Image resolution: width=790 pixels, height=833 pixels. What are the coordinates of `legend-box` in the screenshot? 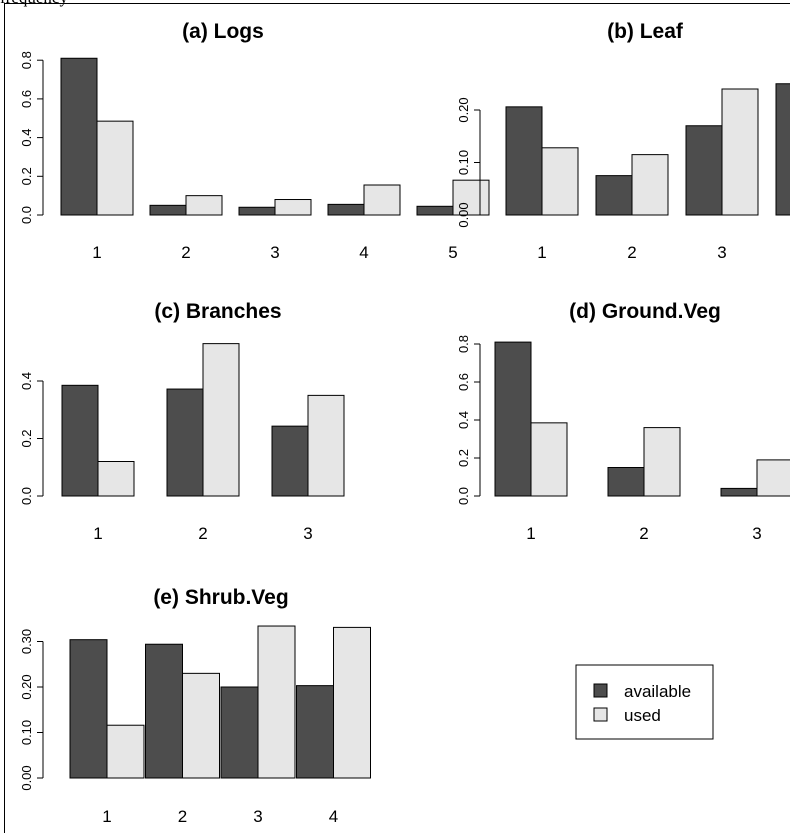 It's located at (644, 702).